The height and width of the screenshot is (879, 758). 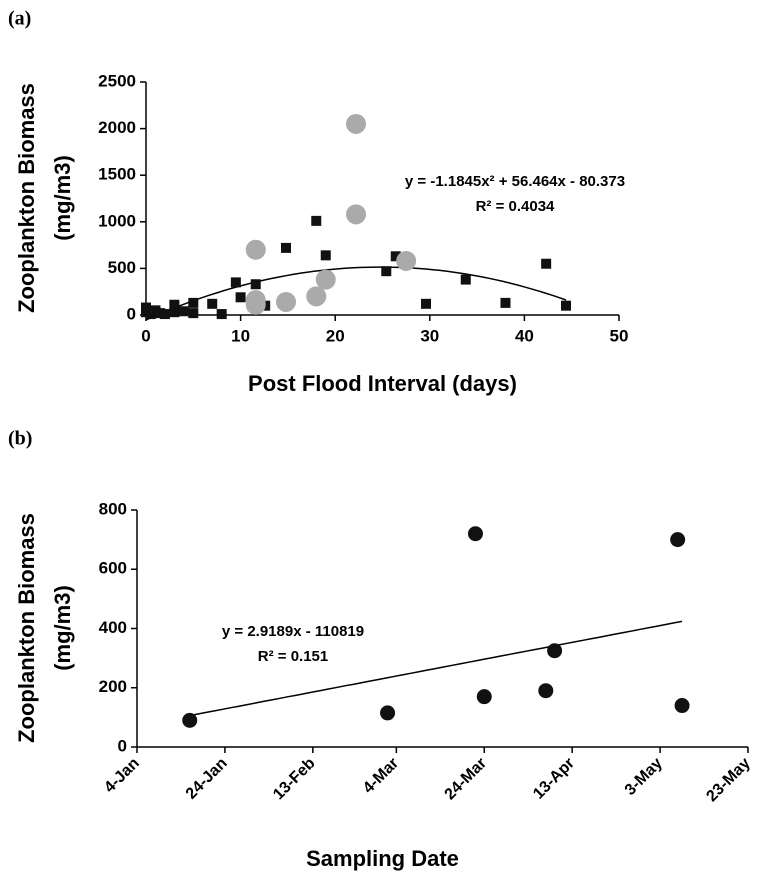 What do you see at coordinates (466, 779) in the screenshot?
I see `x-tick-label: 24-Mar` at bounding box center [466, 779].